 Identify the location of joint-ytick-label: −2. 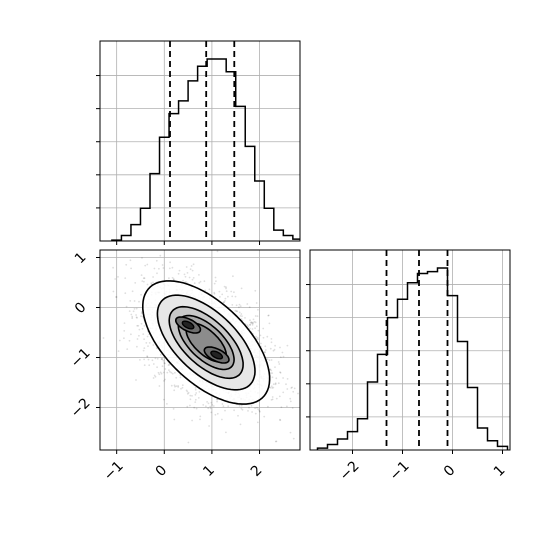
(81, 408).